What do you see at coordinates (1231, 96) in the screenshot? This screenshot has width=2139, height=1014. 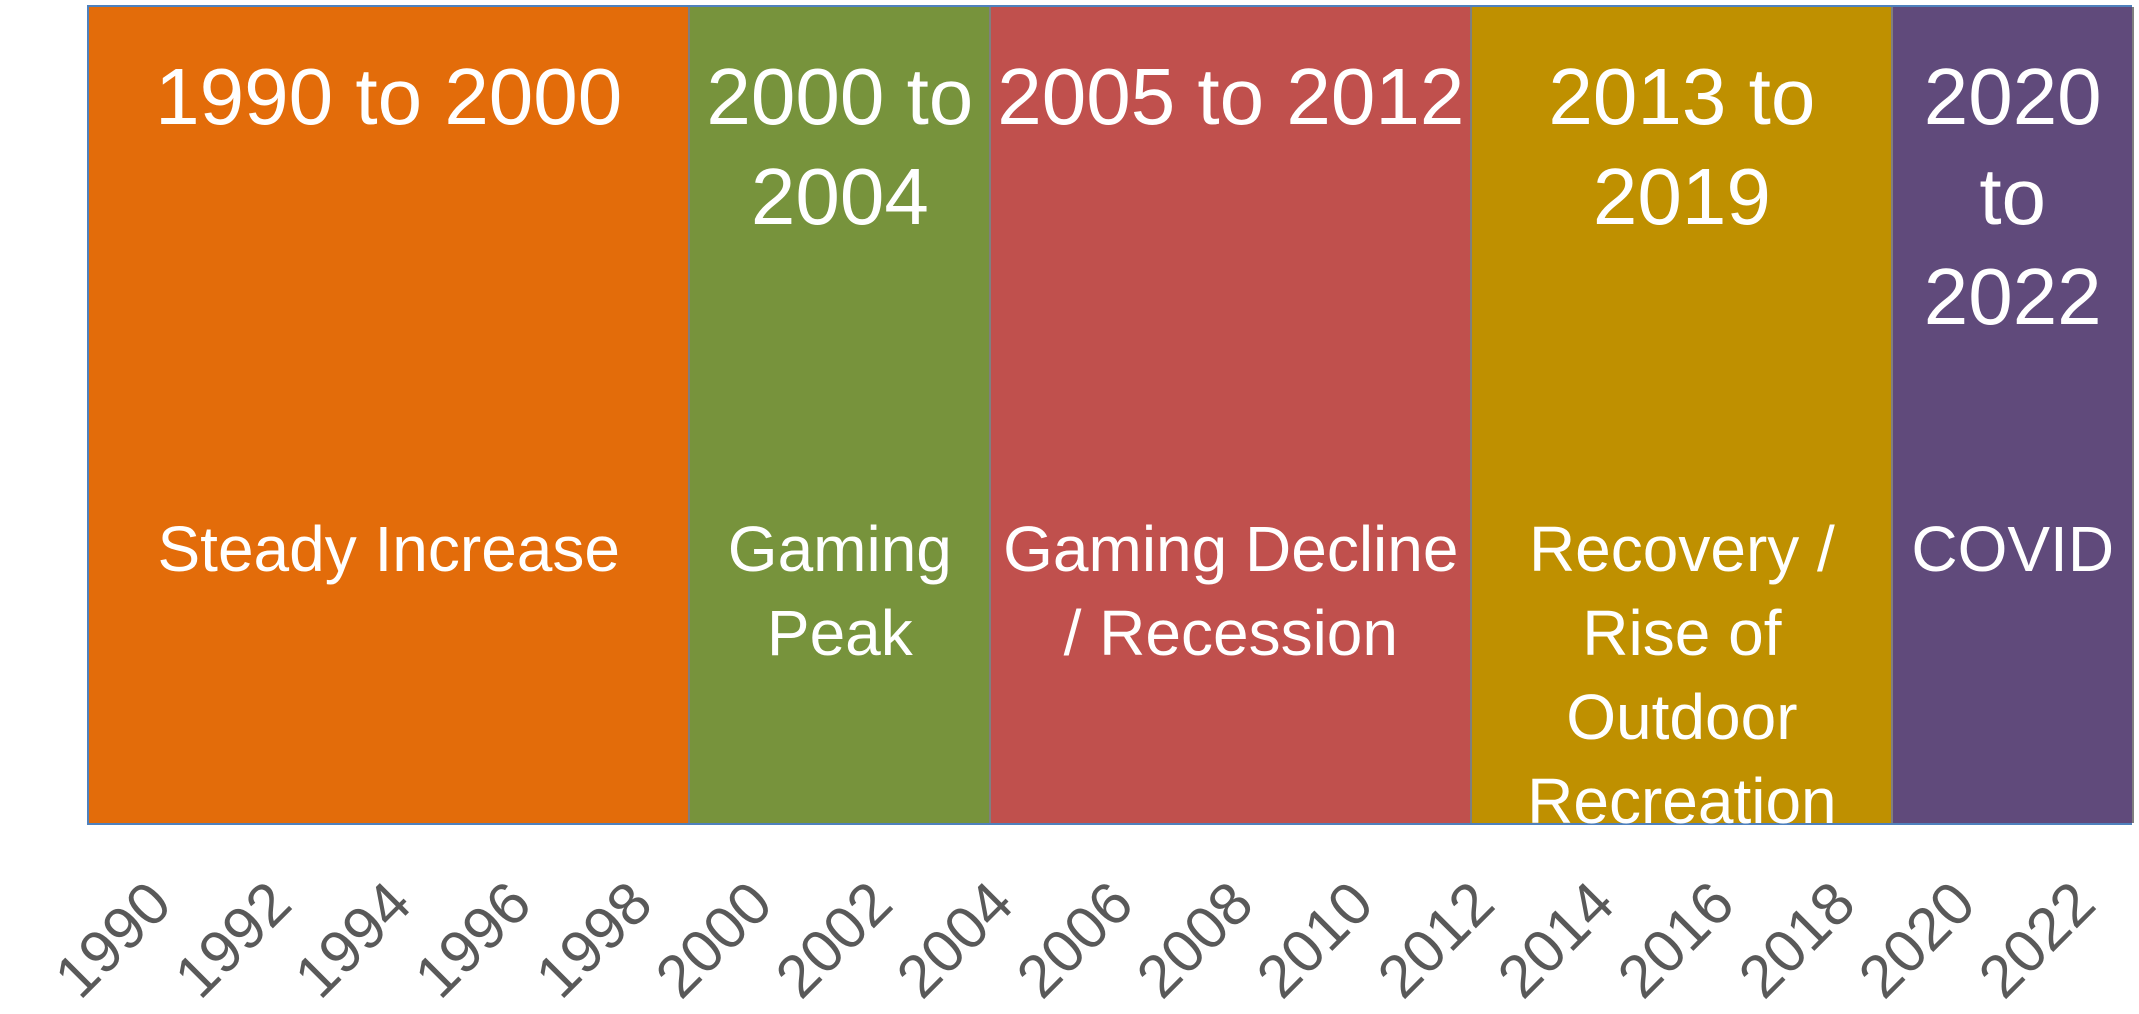 I see `period-label: 2005 to 2012` at bounding box center [1231, 96].